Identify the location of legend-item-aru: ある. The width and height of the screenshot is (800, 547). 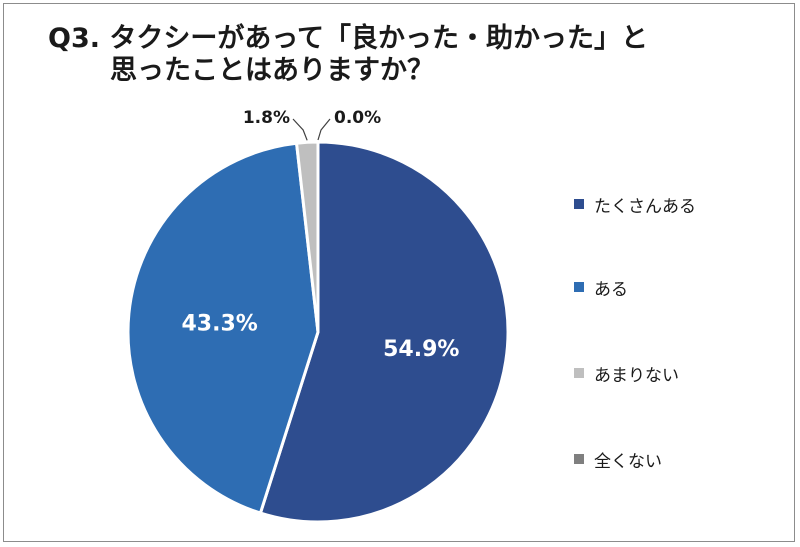
(601, 288).